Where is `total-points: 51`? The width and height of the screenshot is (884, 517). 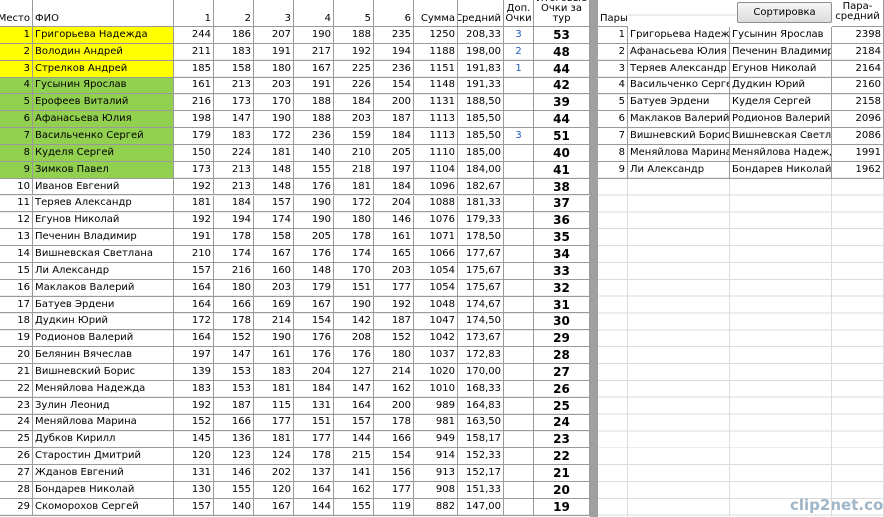
total-points: 51 is located at coordinates (562, 136).